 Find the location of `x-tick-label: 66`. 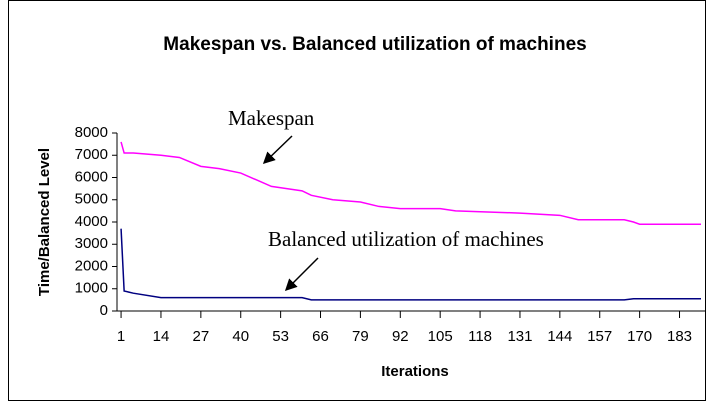

x-tick-label: 66 is located at coordinates (320, 336).